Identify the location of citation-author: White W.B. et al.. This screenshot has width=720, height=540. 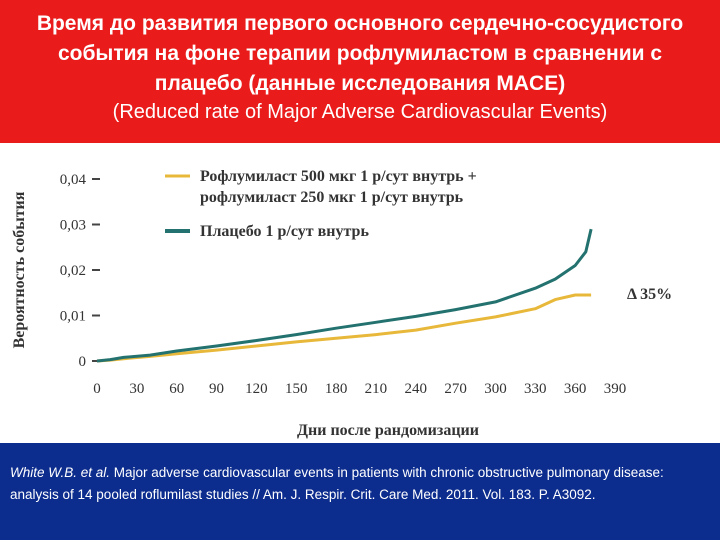
(60, 472).